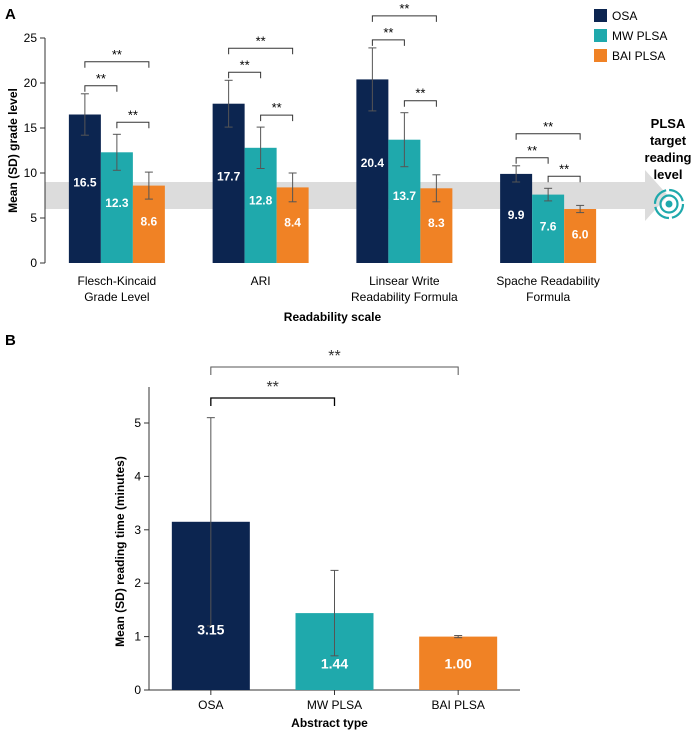  I want to click on bar-value-label: 8.6, so click(149, 221).